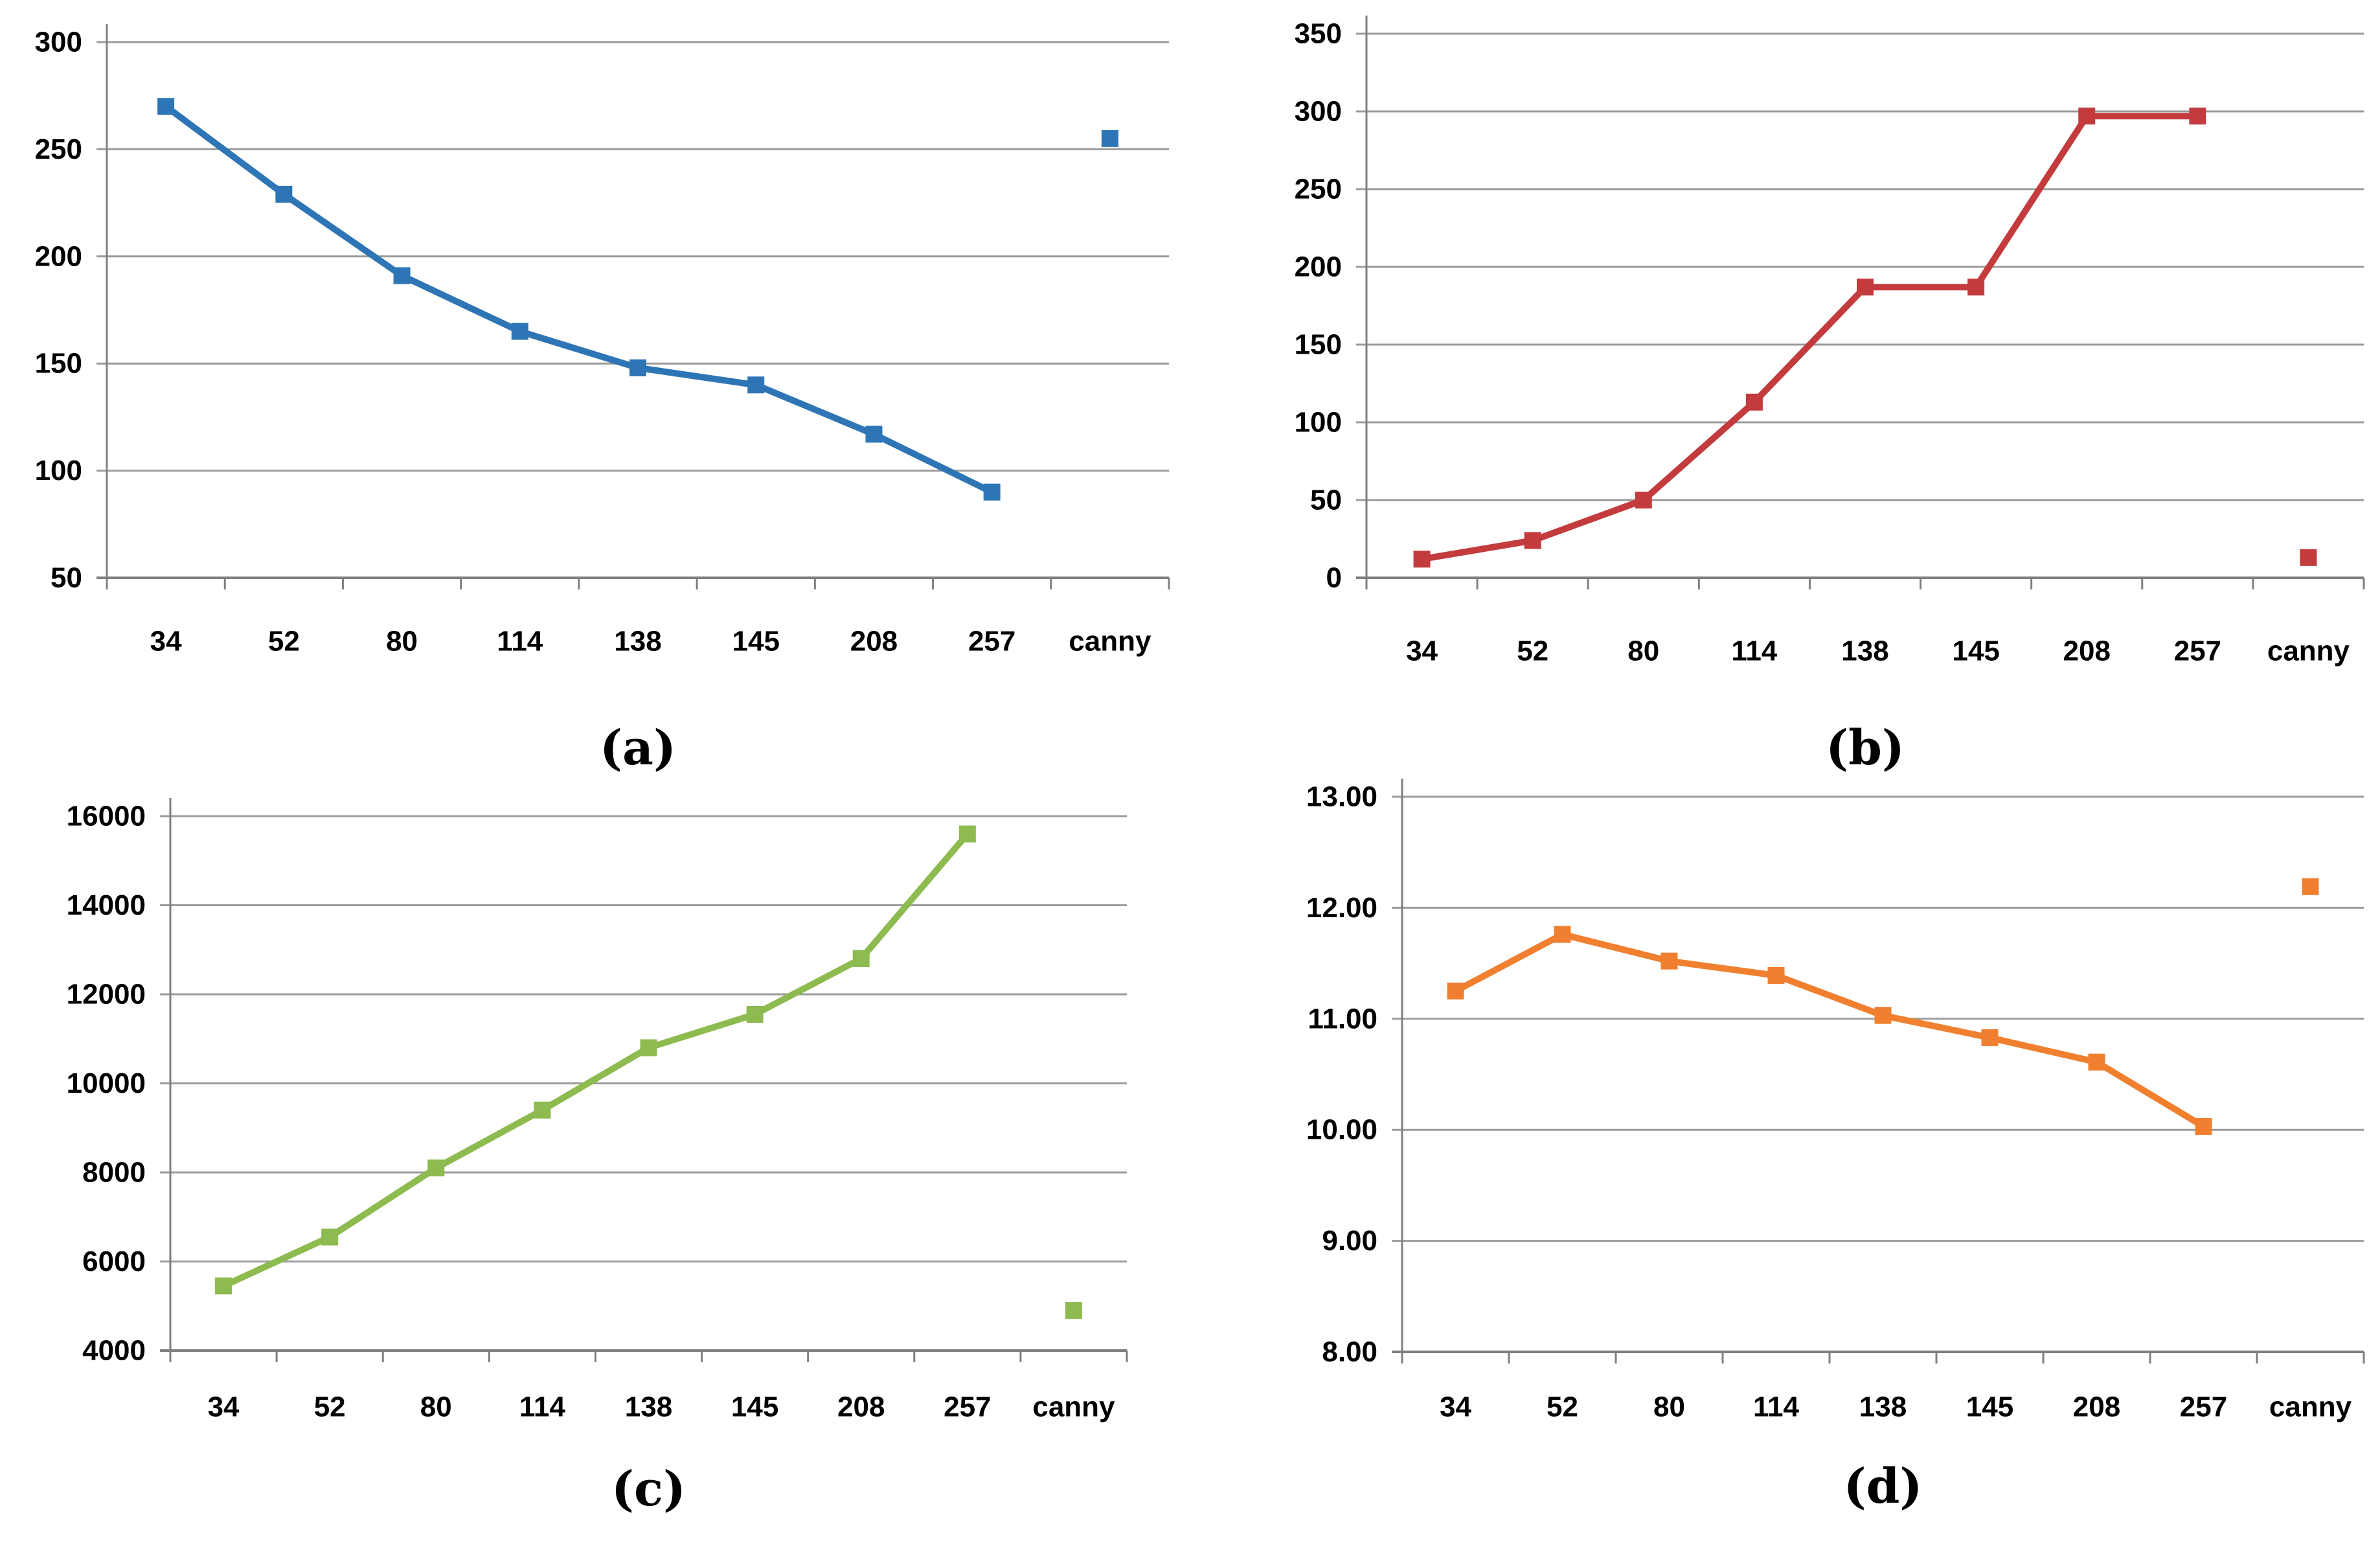 The height and width of the screenshot is (1541, 2380). I want to click on y-tick-label-8000: 8000, so click(114, 1173).